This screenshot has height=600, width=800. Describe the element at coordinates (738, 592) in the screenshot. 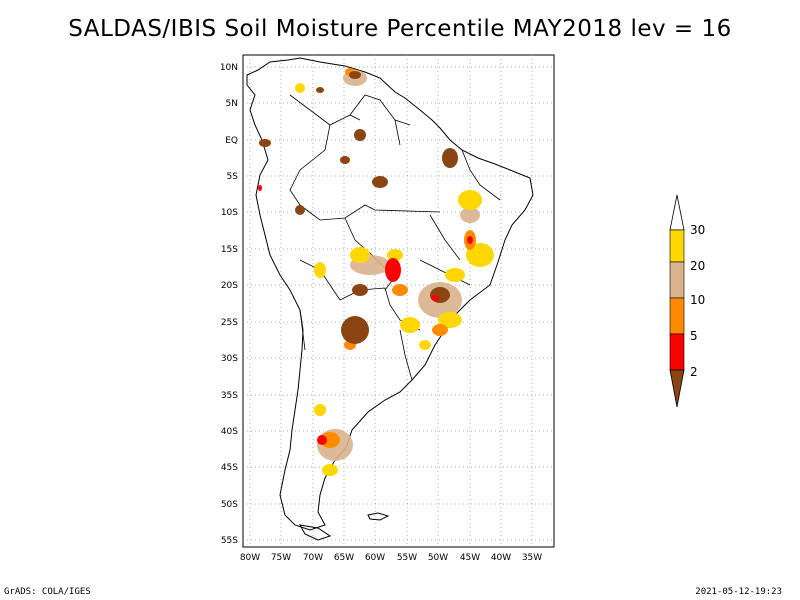

I see `footer-timestamp: 2021-05-12-19:23` at that location.